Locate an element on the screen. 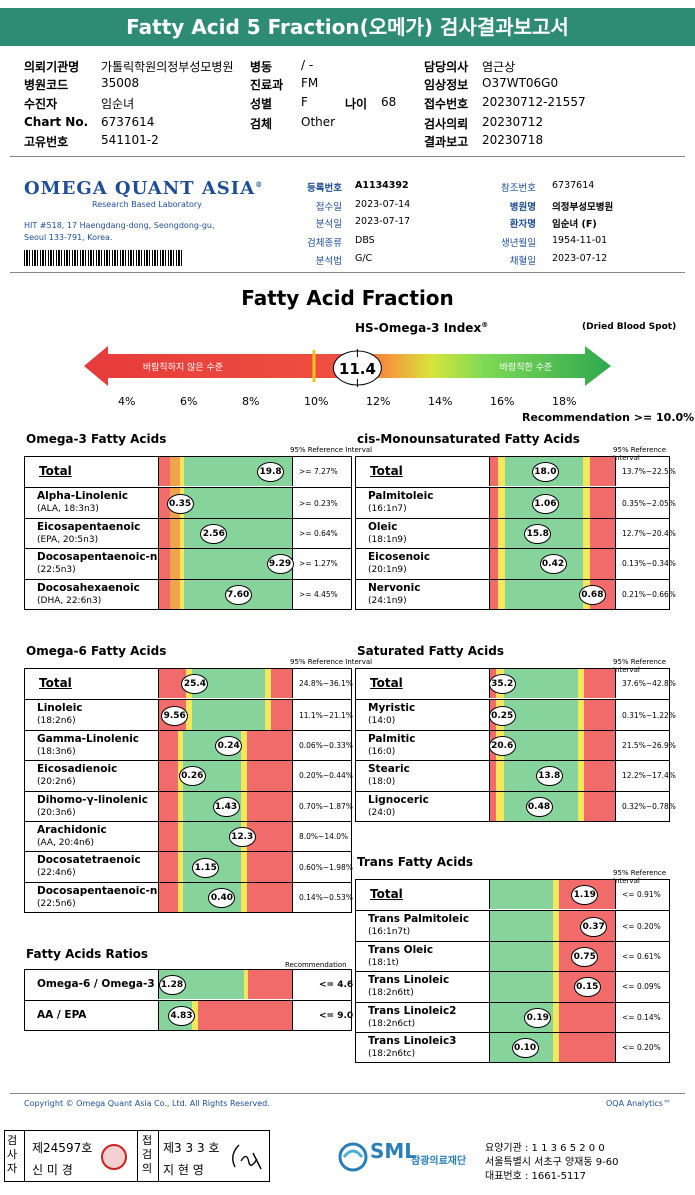 This screenshot has height=1195, width=695. result-value: 35.2 is located at coordinates (502, 684).